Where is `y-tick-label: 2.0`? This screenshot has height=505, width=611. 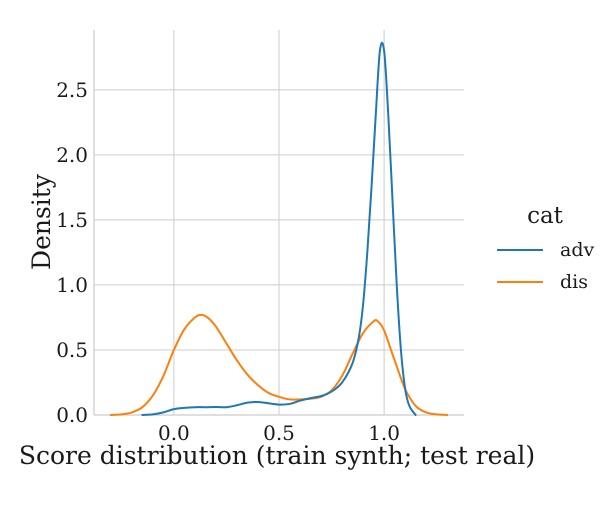 y-tick-label: 2.0 is located at coordinates (72, 155).